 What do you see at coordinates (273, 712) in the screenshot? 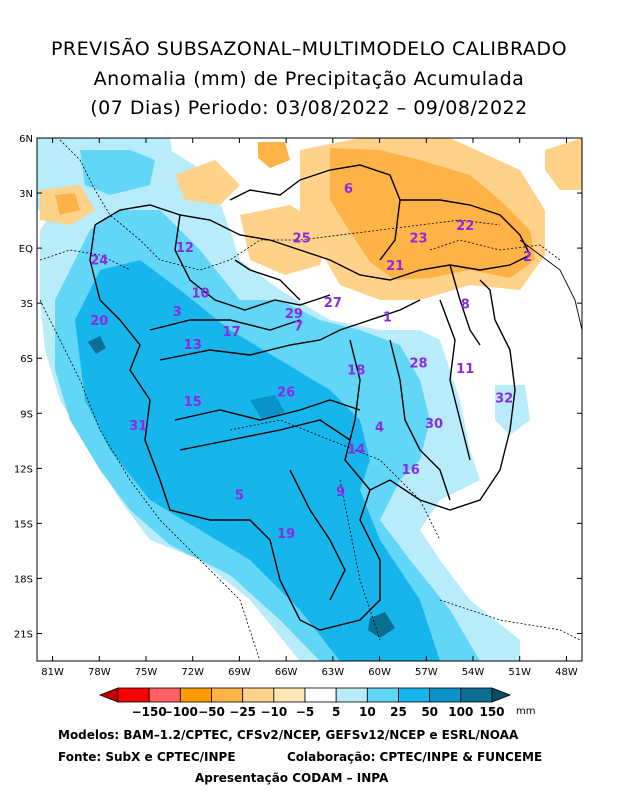
I see `colorbar-label: −10` at bounding box center [273, 712].